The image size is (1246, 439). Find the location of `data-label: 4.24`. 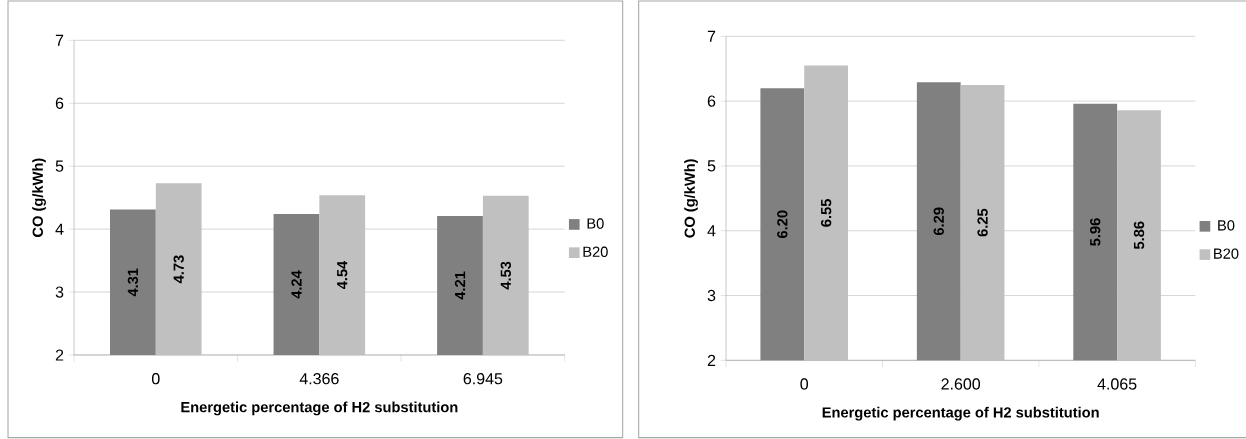

data-label: 4.24 is located at coordinates (296, 284).